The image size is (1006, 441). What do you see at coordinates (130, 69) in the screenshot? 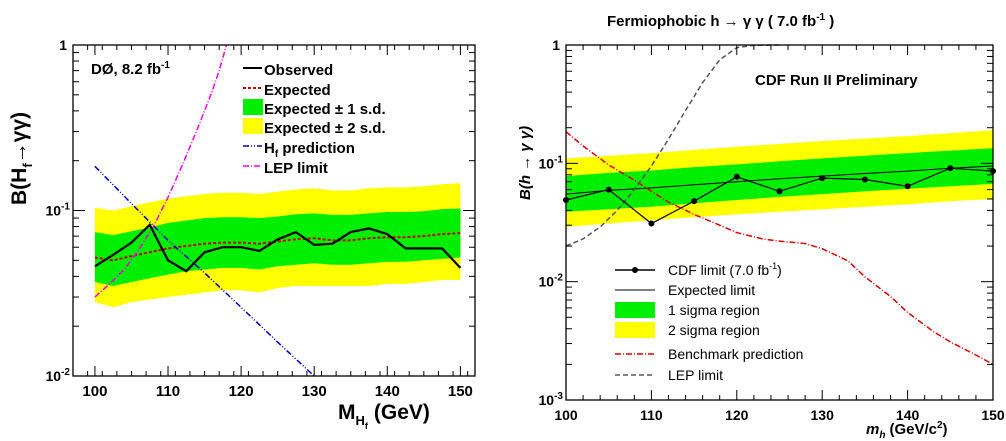
I see `d0-experiment-label: DØ, 8.2 fb-1` at bounding box center [130, 69].